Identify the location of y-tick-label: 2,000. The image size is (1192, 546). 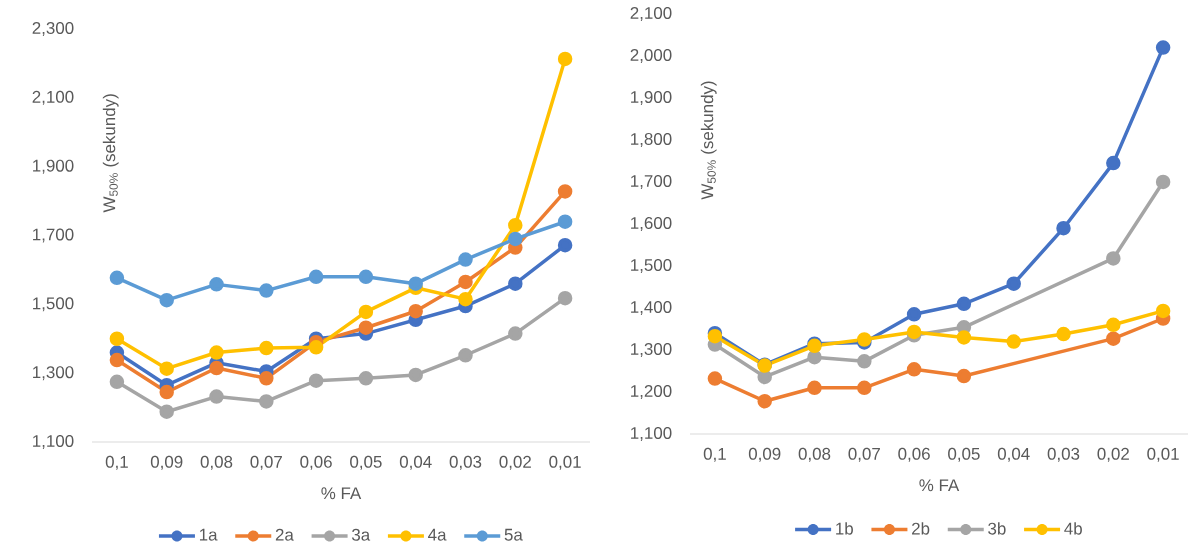
(651, 56).